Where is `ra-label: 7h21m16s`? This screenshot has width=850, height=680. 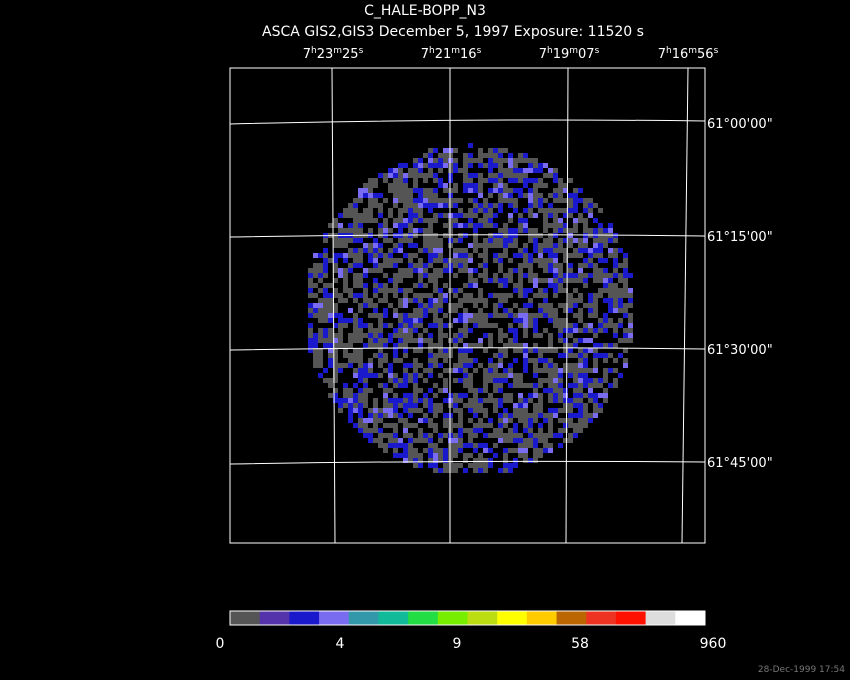
ra-label: 7h21m16s is located at coordinates (451, 54).